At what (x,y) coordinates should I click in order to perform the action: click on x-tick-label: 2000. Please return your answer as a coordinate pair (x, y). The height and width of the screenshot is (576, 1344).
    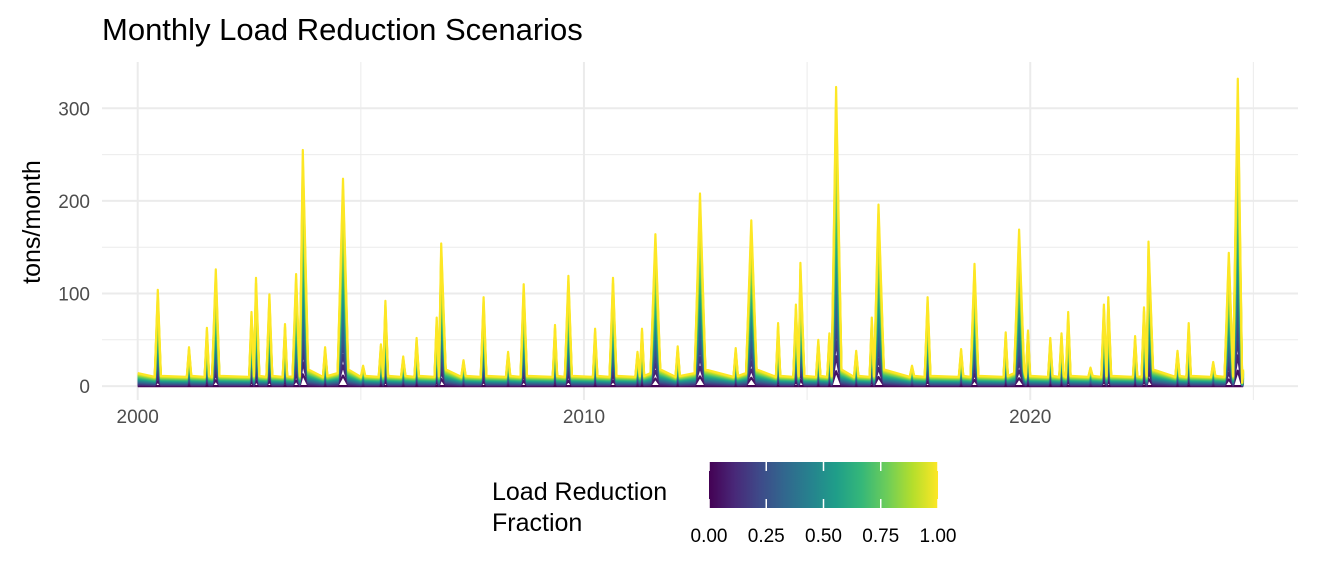
    Looking at the image, I should click on (138, 417).